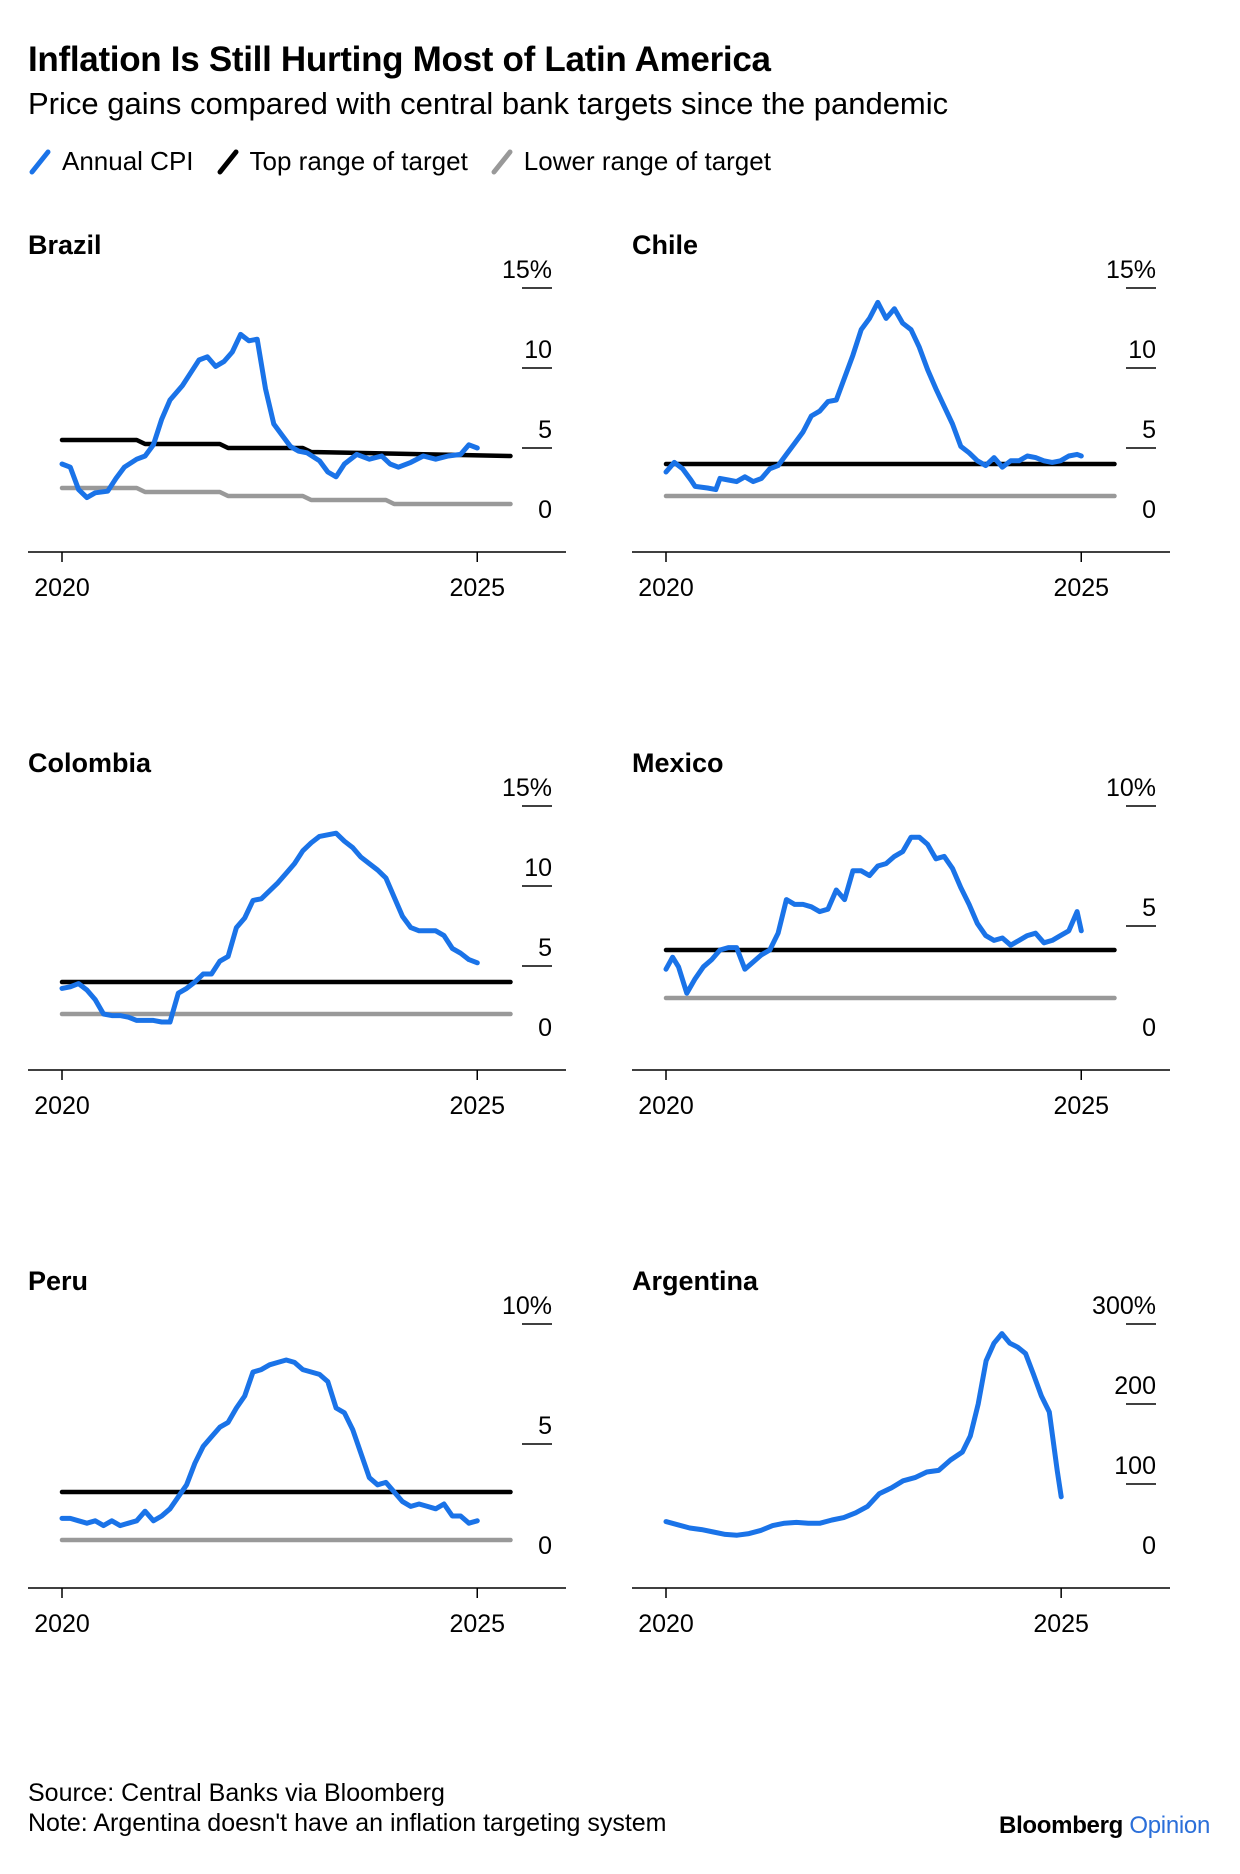 This screenshot has width=1240, height=1874. What do you see at coordinates (527, 1306) in the screenshot?
I see `y-tick-label-peru: 10%` at bounding box center [527, 1306].